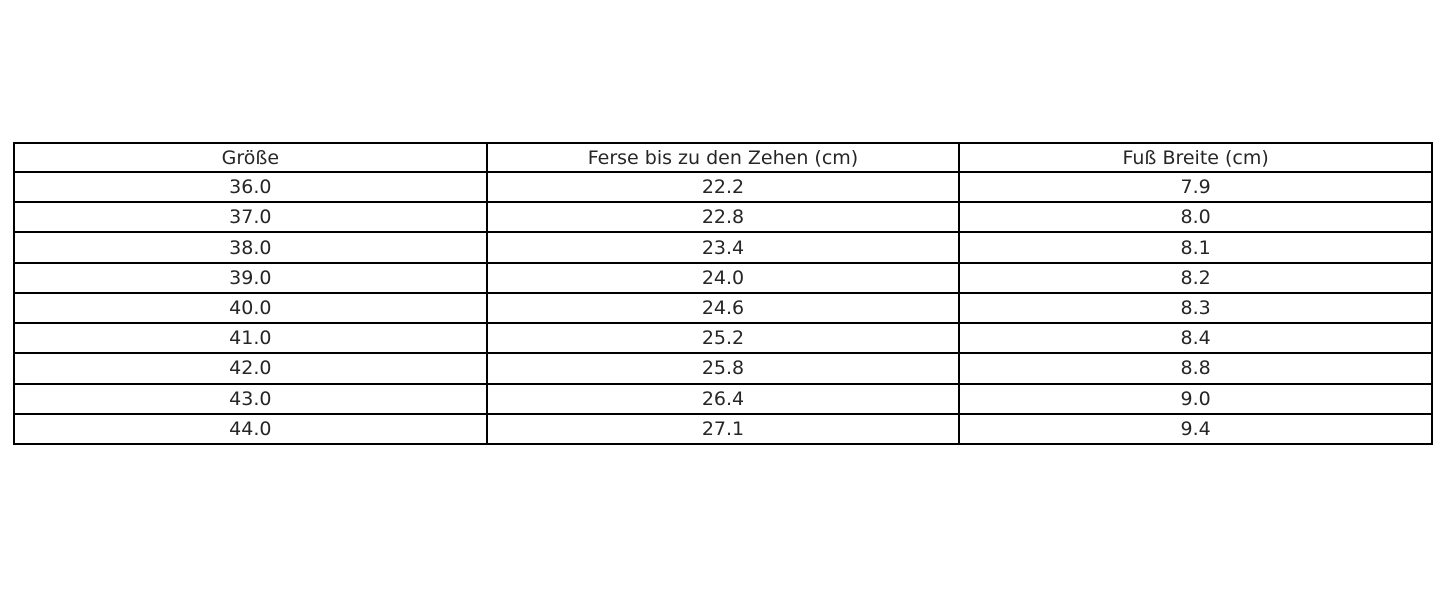 The height and width of the screenshot is (589, 1445). I want to click on table-cell: 9.0, so click(1195, 398).